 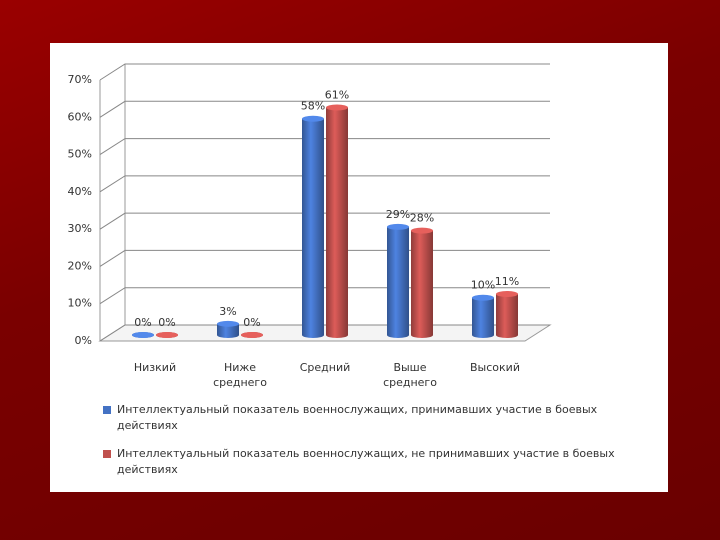 I want to click on data-label: 10%, so click(x=483, y=285).